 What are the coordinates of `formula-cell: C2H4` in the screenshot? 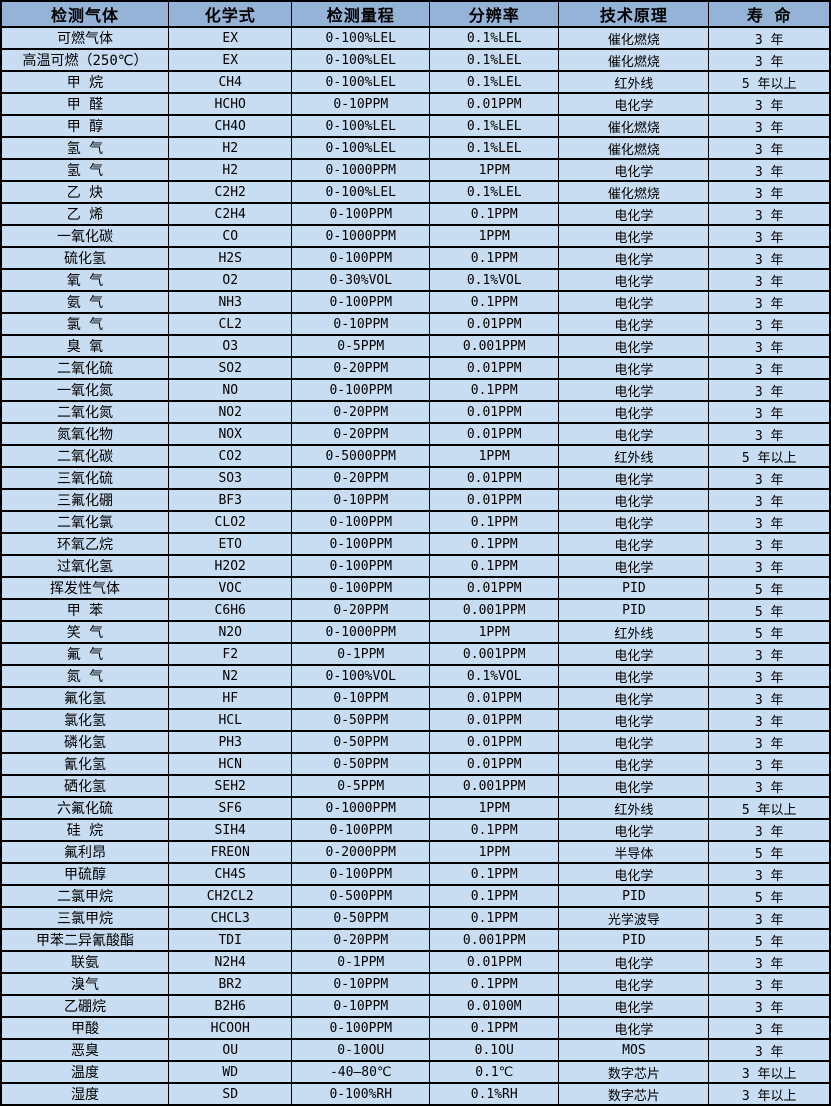 It's located at (230, 214).